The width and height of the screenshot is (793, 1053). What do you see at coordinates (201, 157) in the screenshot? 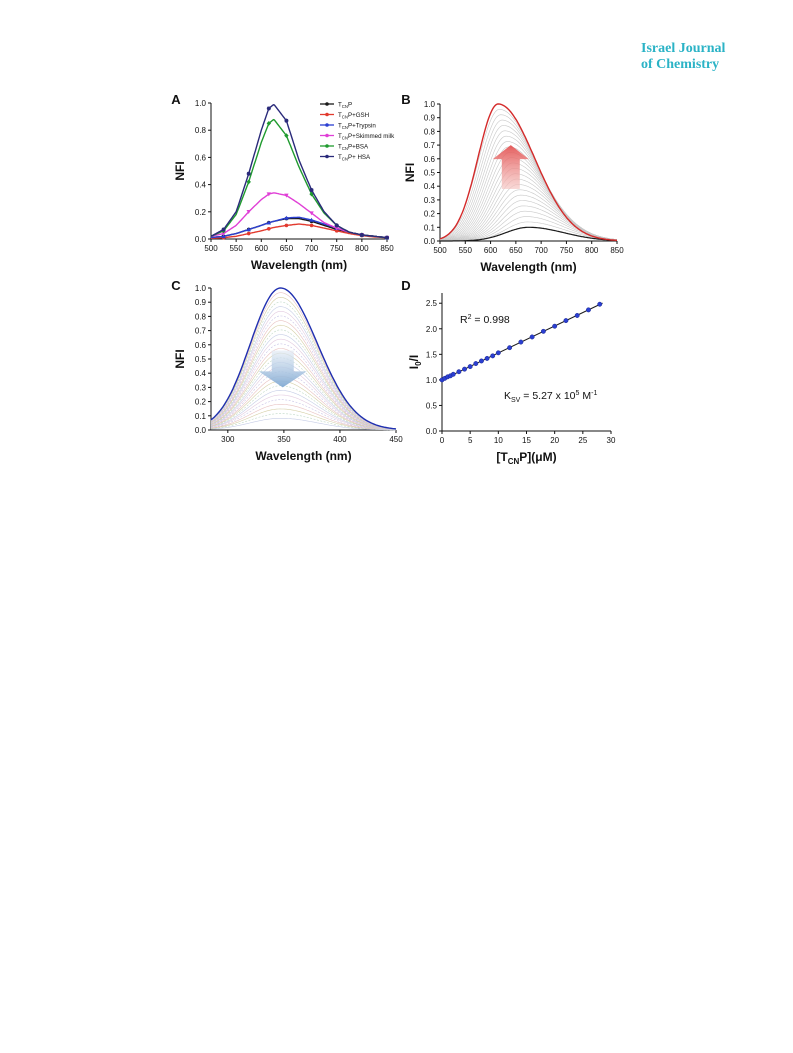
I see `y-tick-label: 0.6` at bounding box center [201, 157].